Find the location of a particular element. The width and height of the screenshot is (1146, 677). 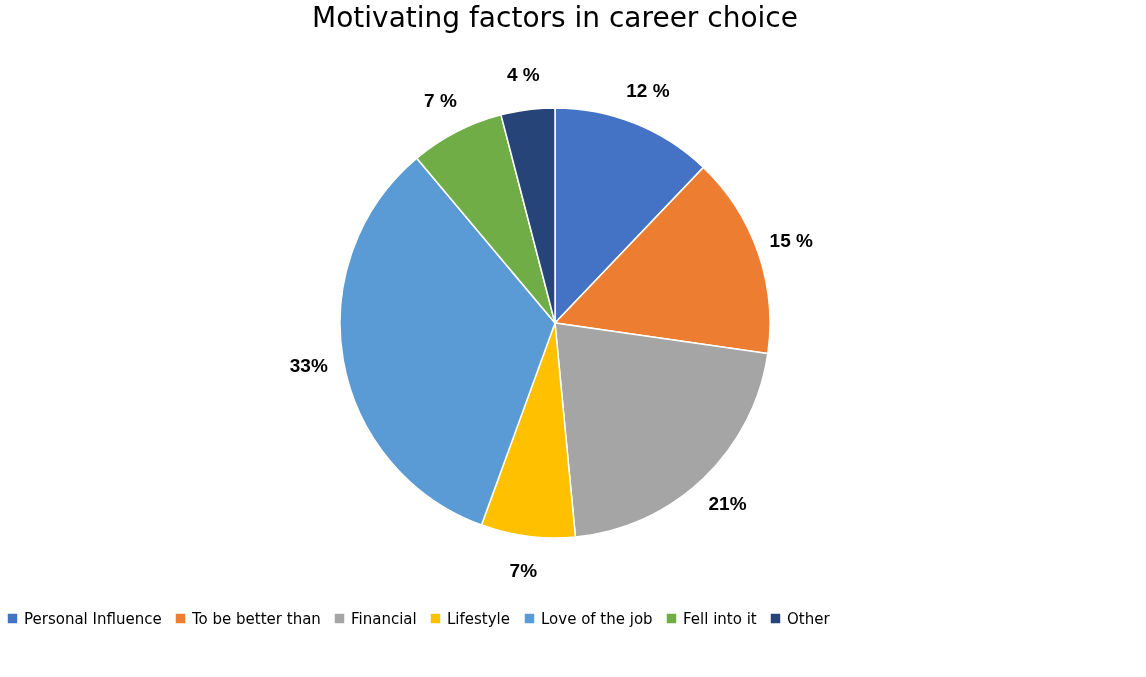

data-label: 33% is located at coordinates (308, 366).